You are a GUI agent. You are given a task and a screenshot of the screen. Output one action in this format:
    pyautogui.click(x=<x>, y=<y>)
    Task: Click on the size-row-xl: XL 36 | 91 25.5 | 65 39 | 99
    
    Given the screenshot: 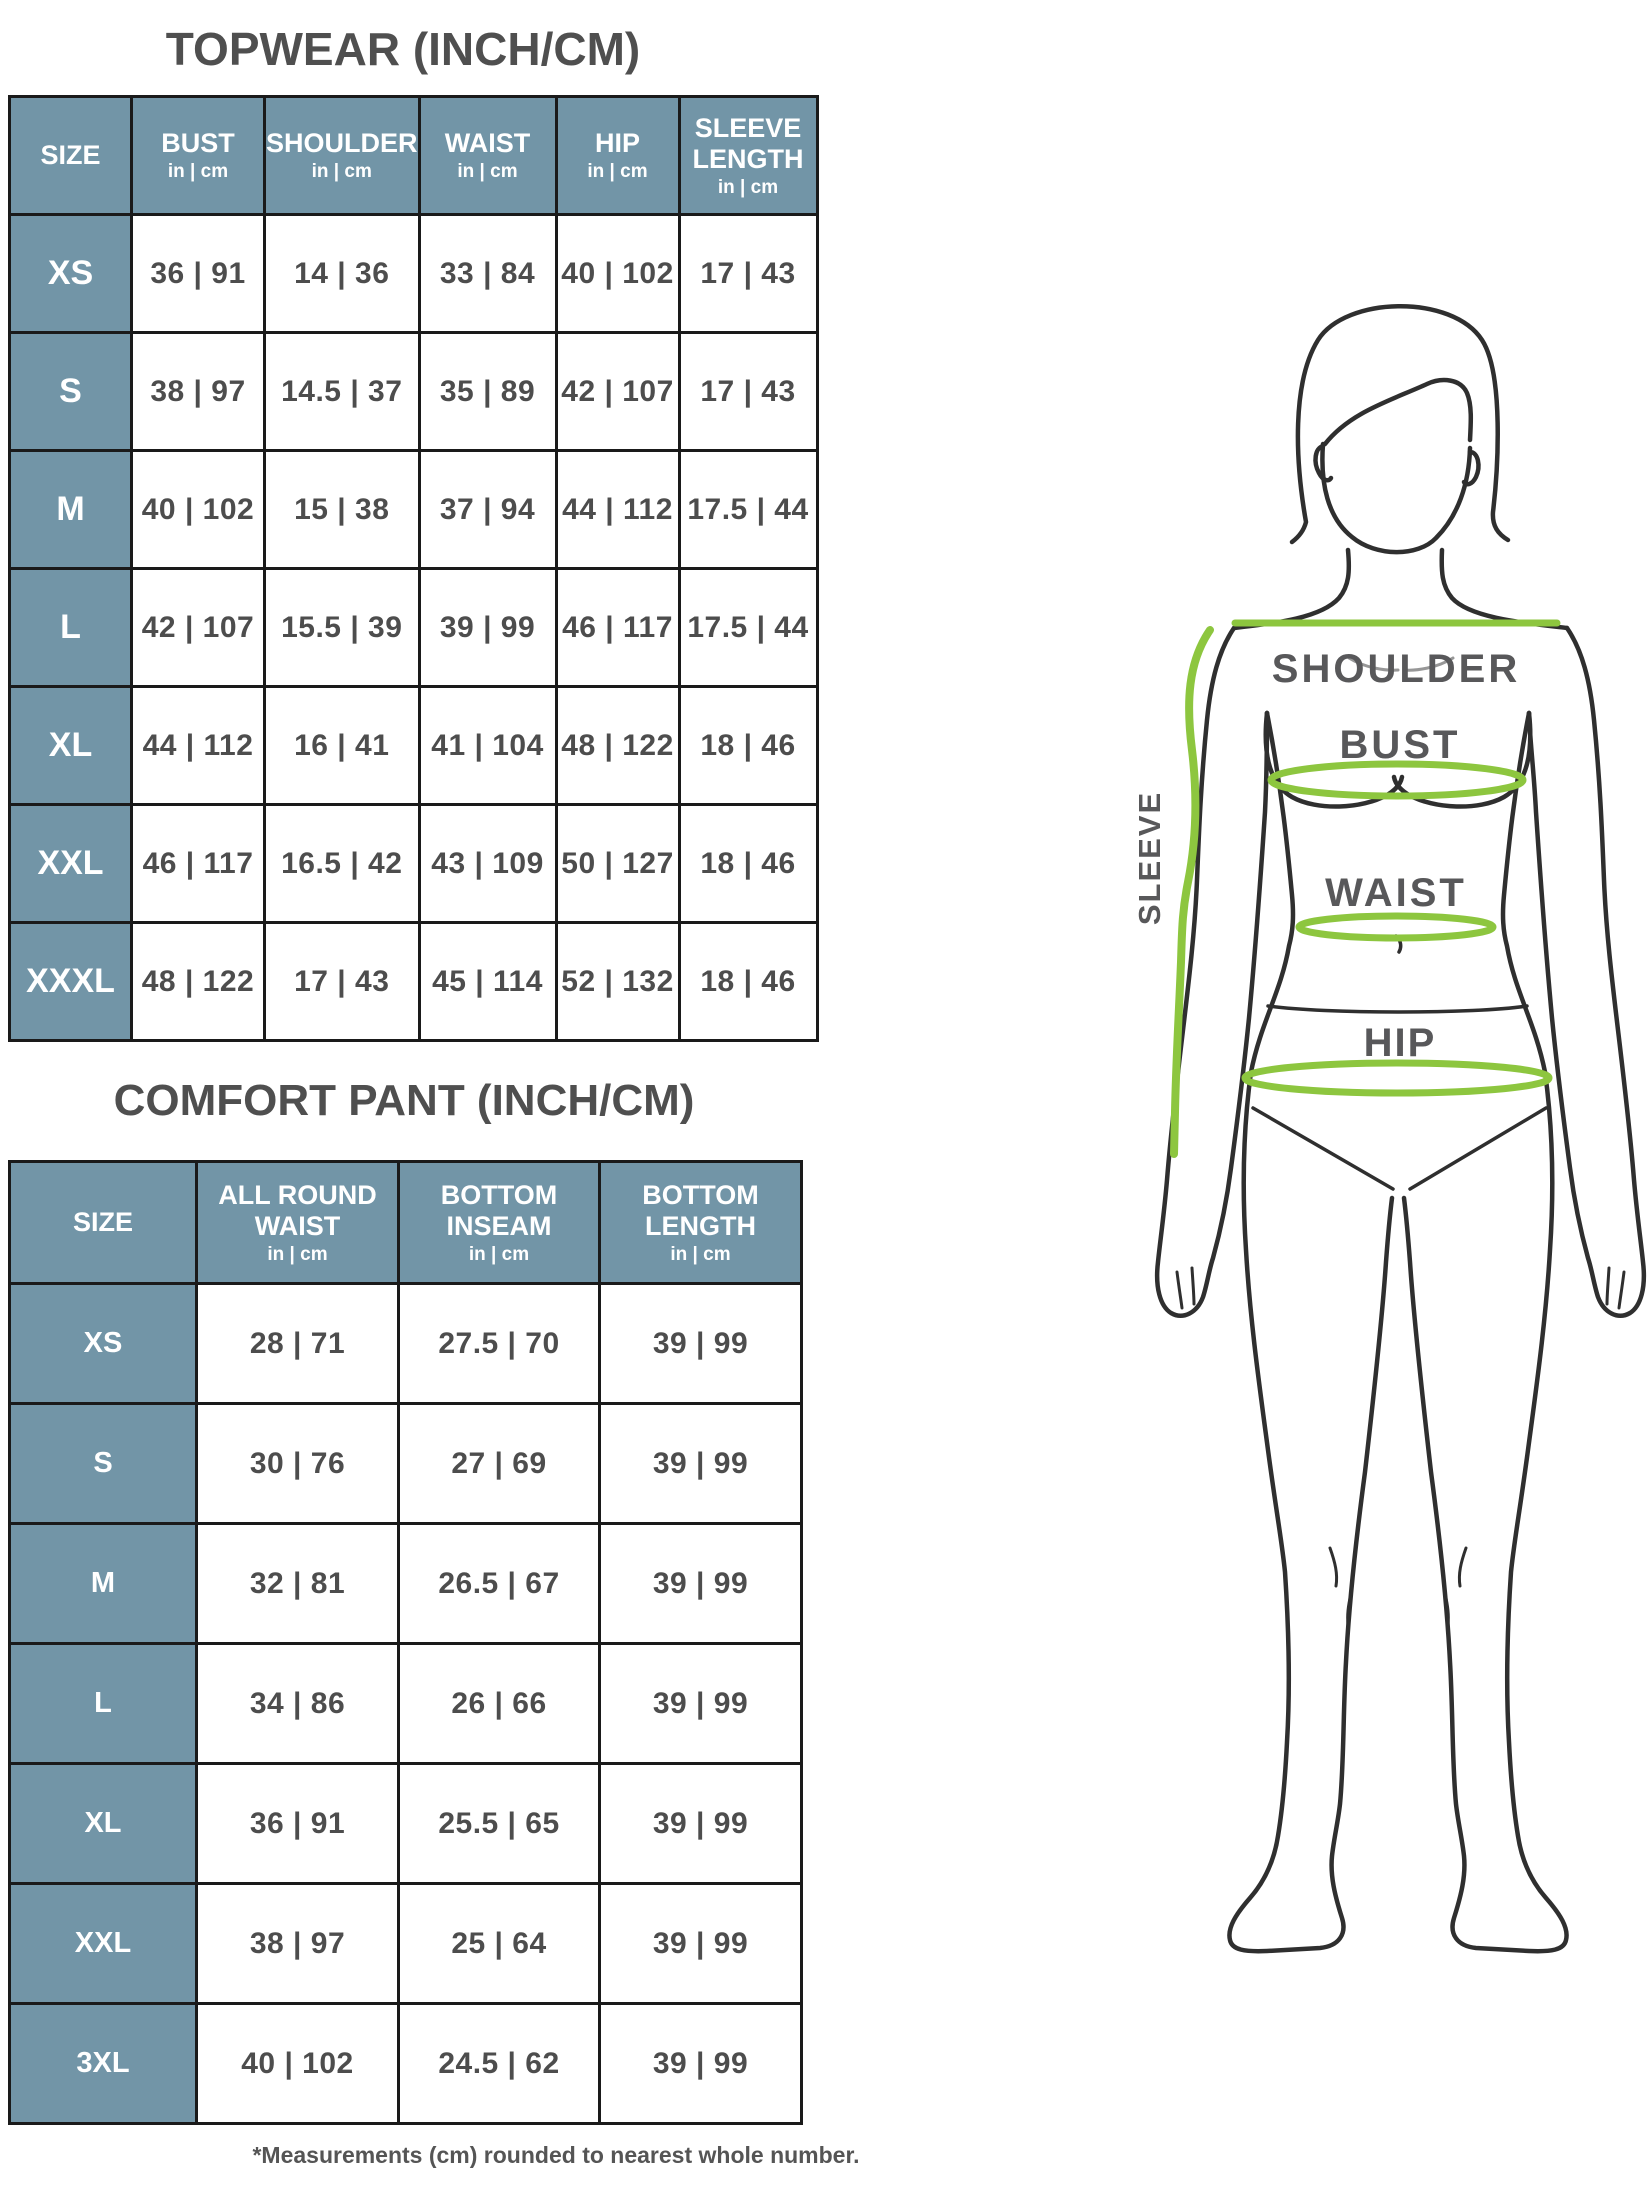 What is the action you would take?
    pyautogui.click(x=405, y=1823)
    